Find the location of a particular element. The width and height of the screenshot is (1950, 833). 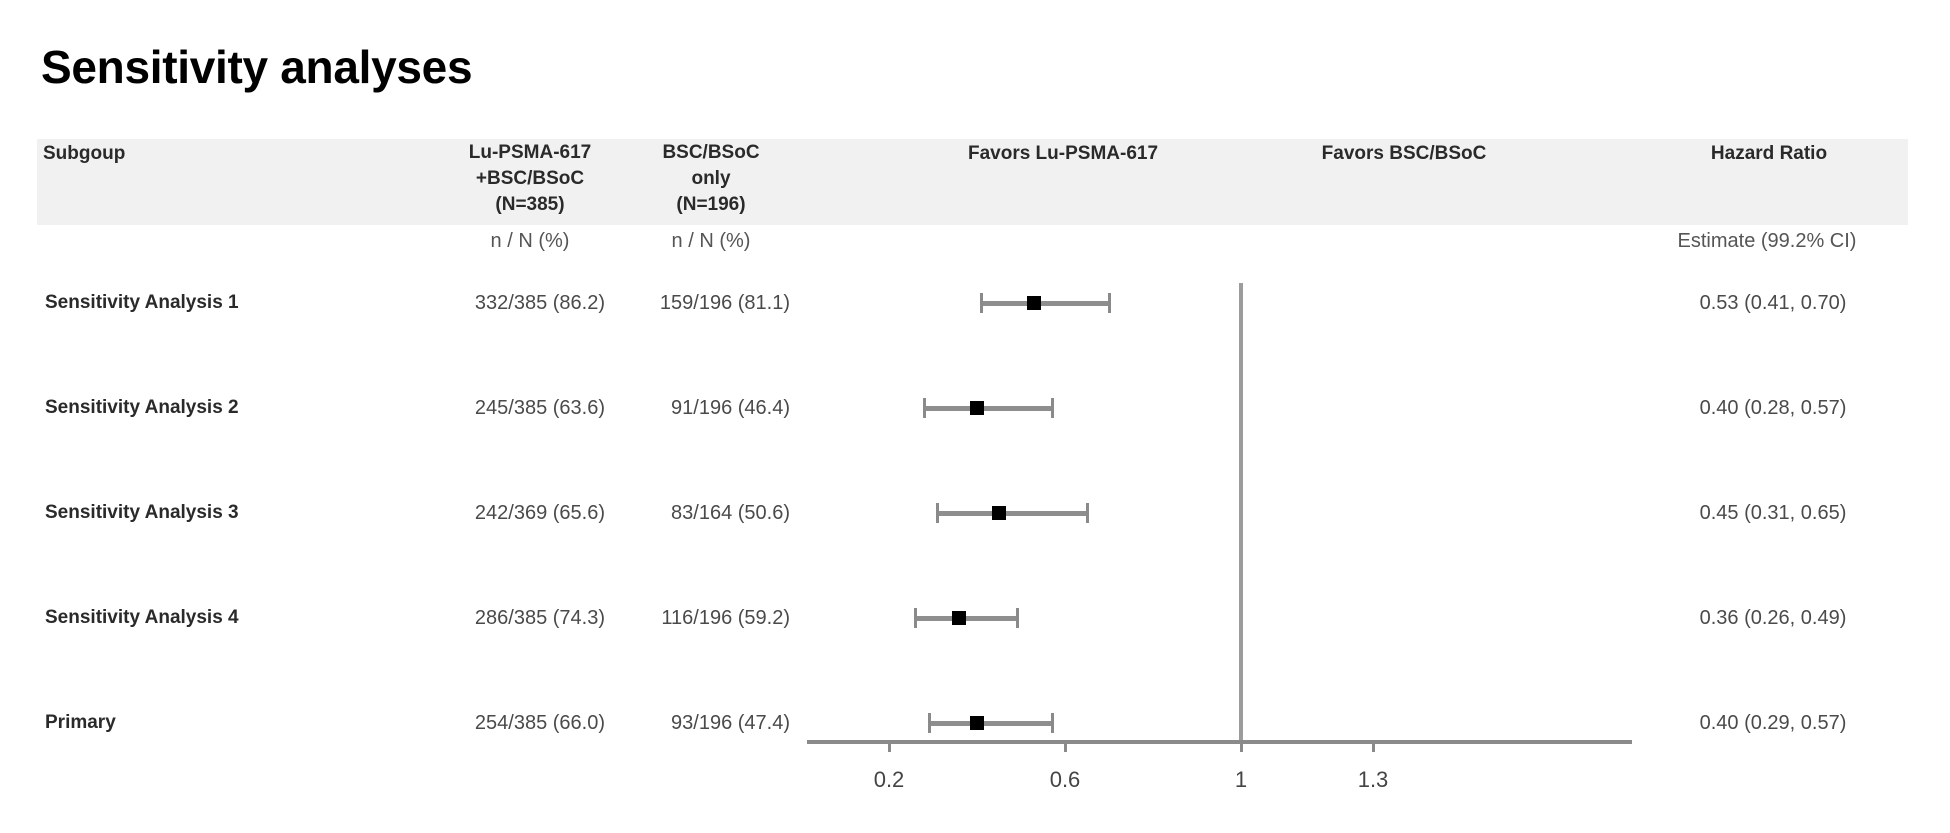

subheader-arm2: n / N (%) is located at coordinates (711, 241).